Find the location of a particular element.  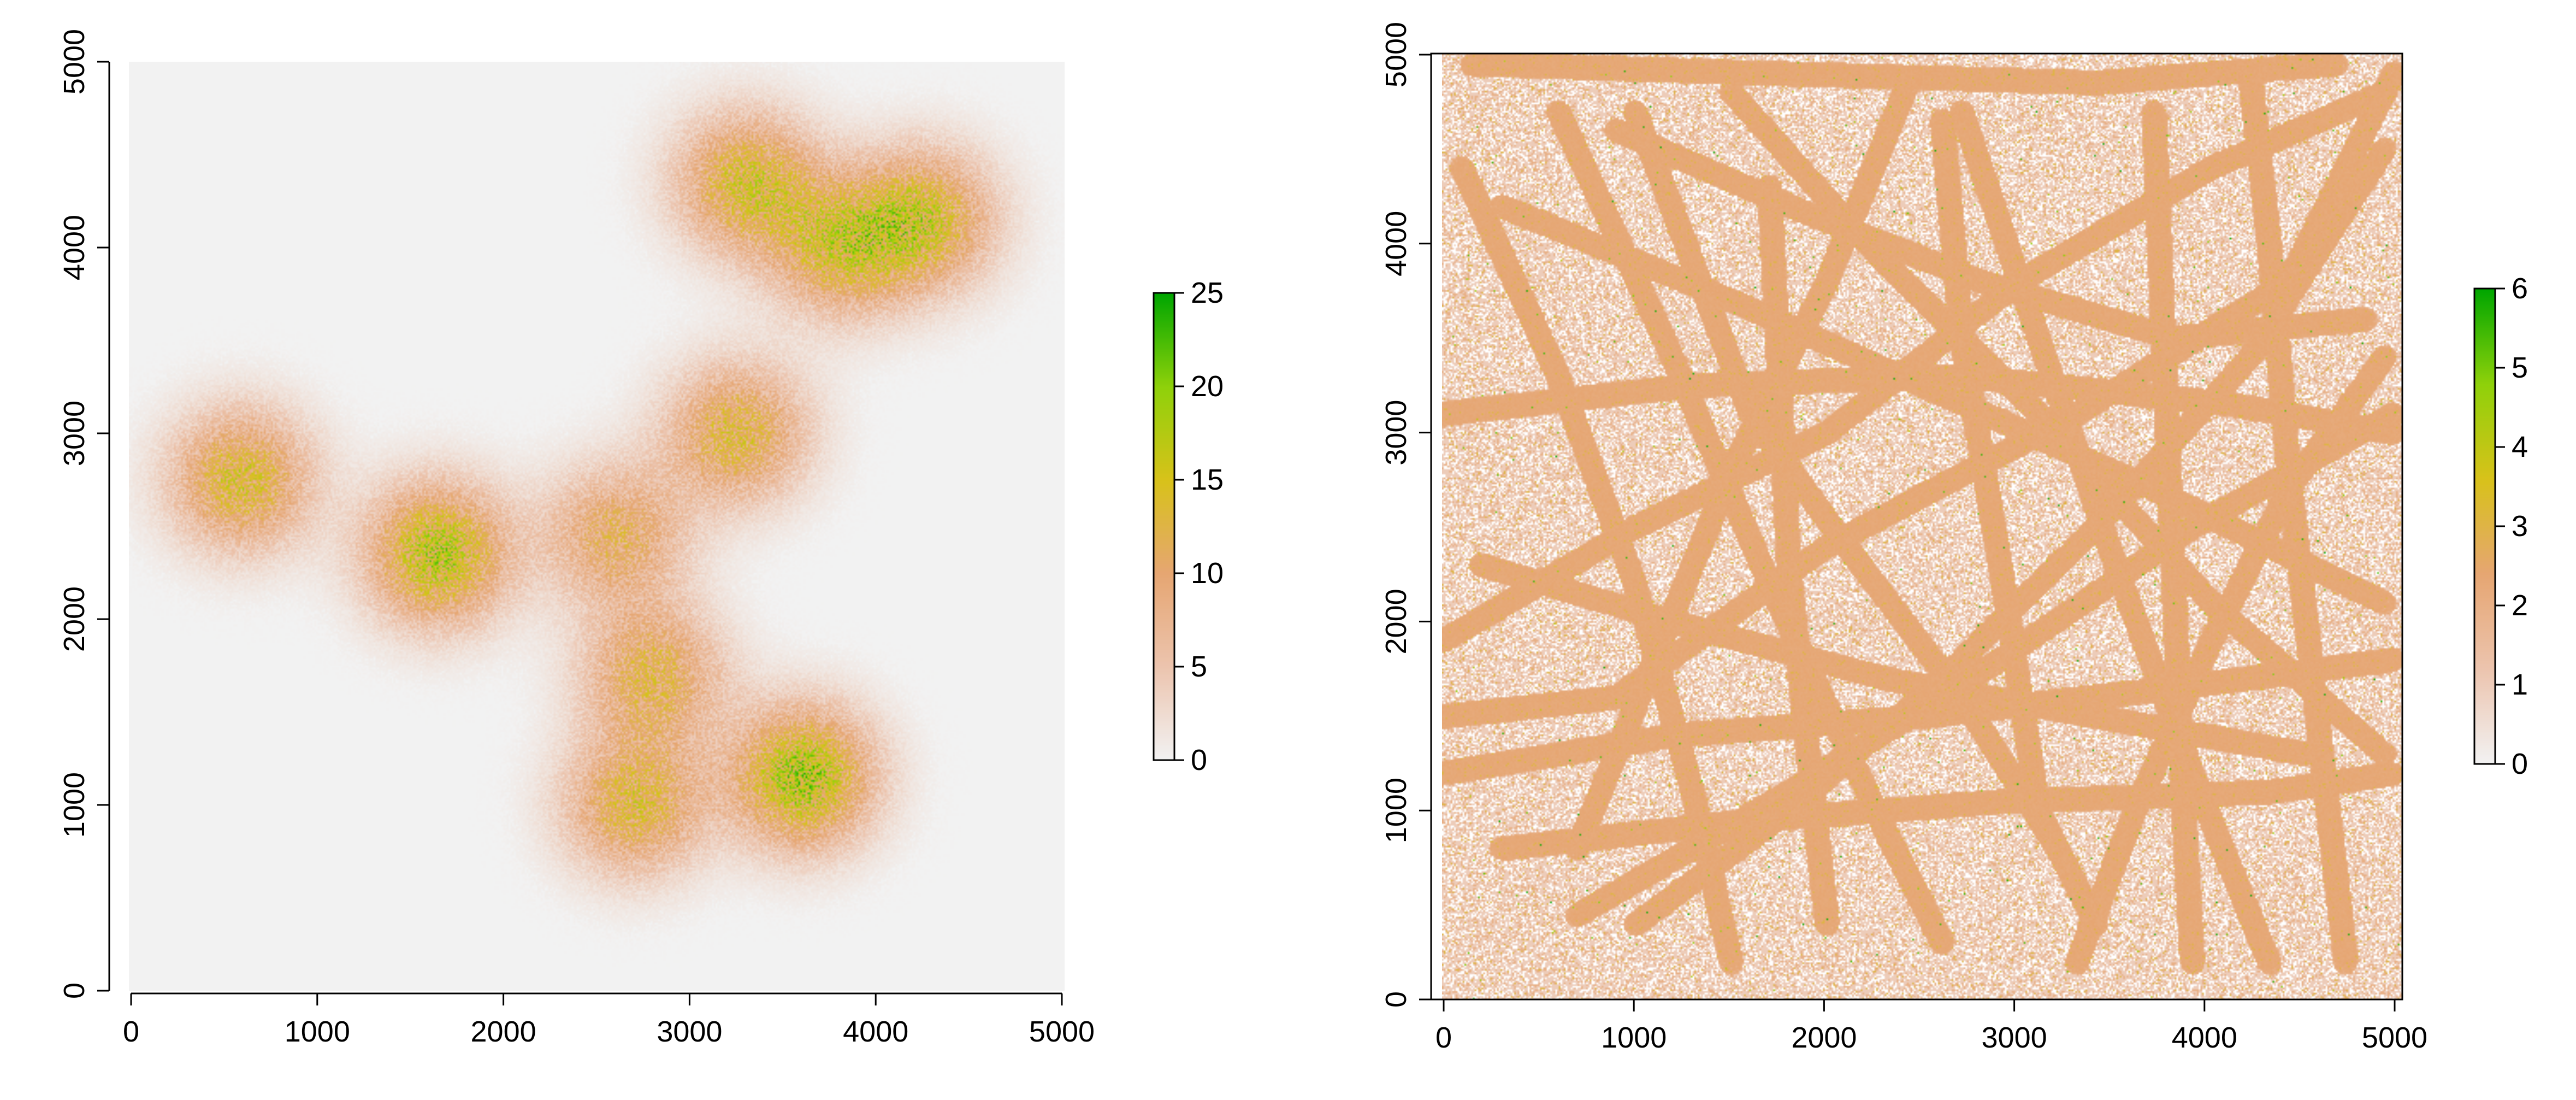

left-colorbar: 0 5 10 15 20 25 is located at coordinates (1188, 527).